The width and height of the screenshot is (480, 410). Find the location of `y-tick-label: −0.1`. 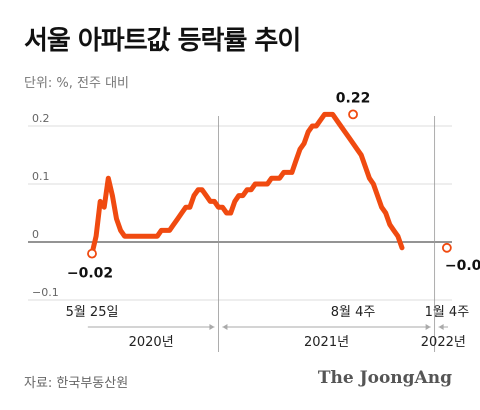

y-tick-label: −0.1 is located at coordinates (45, 292).